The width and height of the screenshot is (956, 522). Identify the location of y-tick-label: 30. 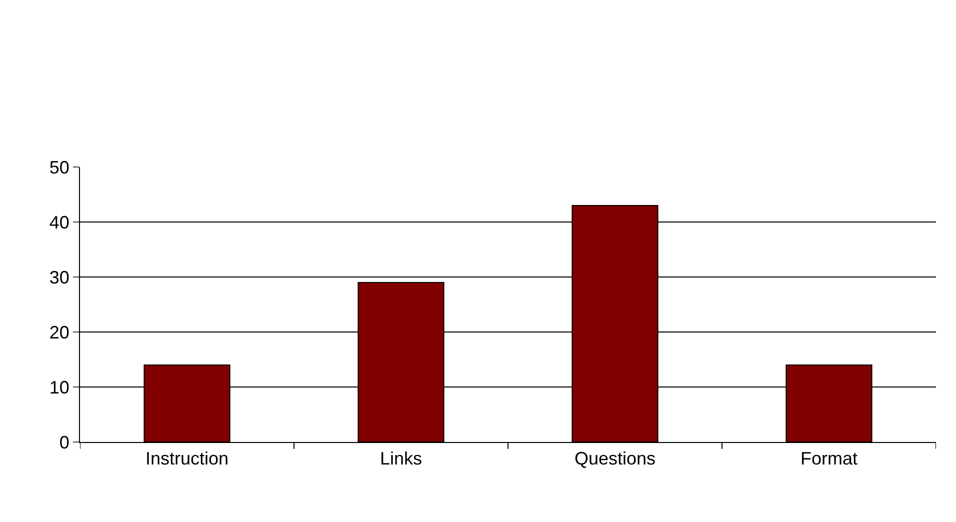
(59, 277).